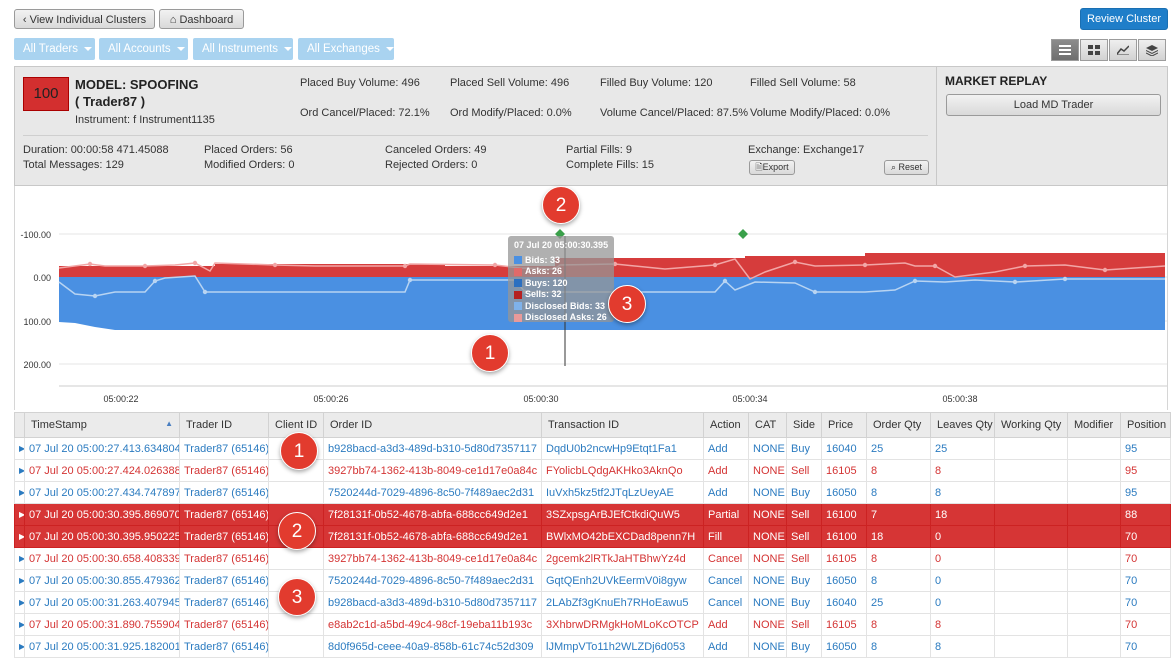 The width and height of the screenshot is (1176, 672). I want to click on view-clusters-button: ‹ View Individual Clusters, so click(84, 19).